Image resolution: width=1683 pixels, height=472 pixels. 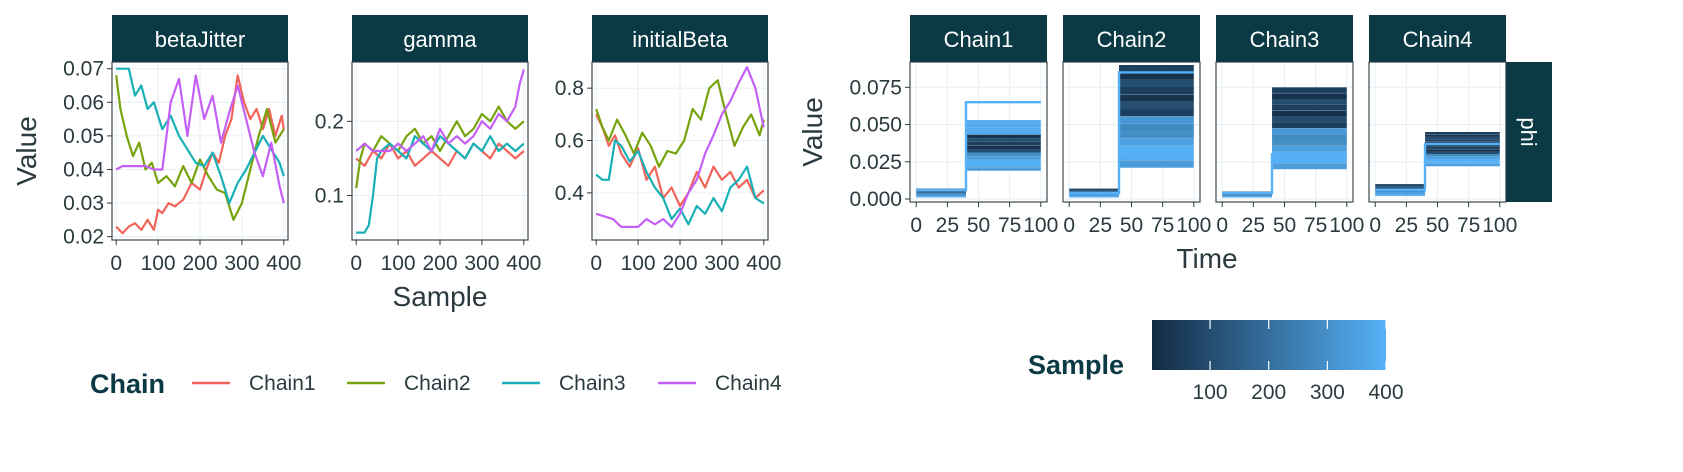 I want to click on y-tick-label: 0.050, so click(x=875, y=125).